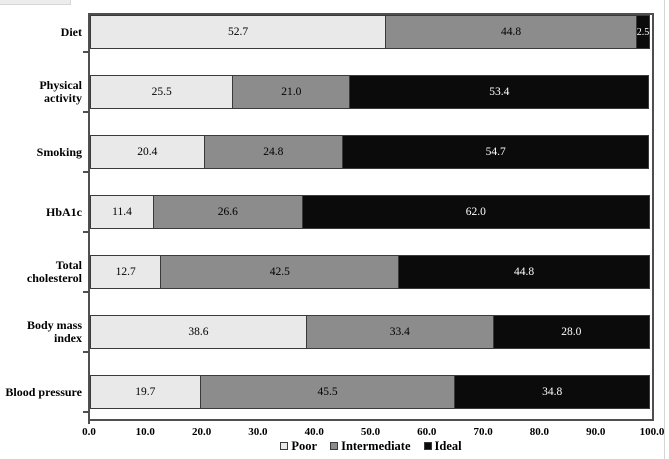 The height and width of the screenshot is (459, 669). What do you see at coordinates (54, 331) in the screenshot?
I see `category-label: Body mass index` at bounding box center [54, 331].